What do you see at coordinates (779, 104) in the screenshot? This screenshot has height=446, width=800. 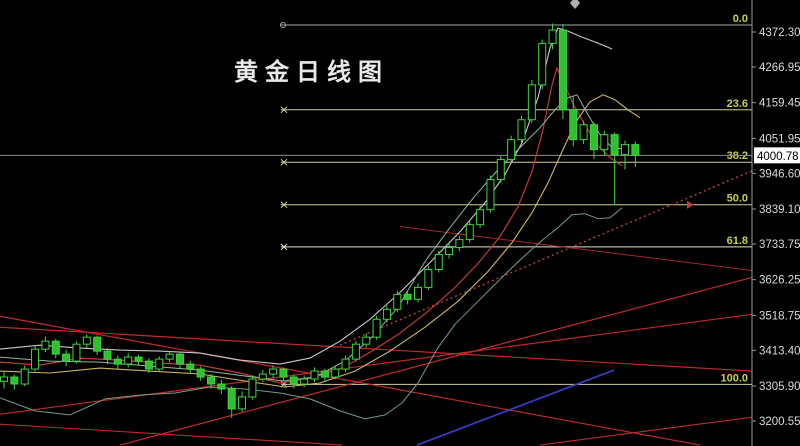 I see `axis-price-label: 4159.45` at bounding box center [779, 104].